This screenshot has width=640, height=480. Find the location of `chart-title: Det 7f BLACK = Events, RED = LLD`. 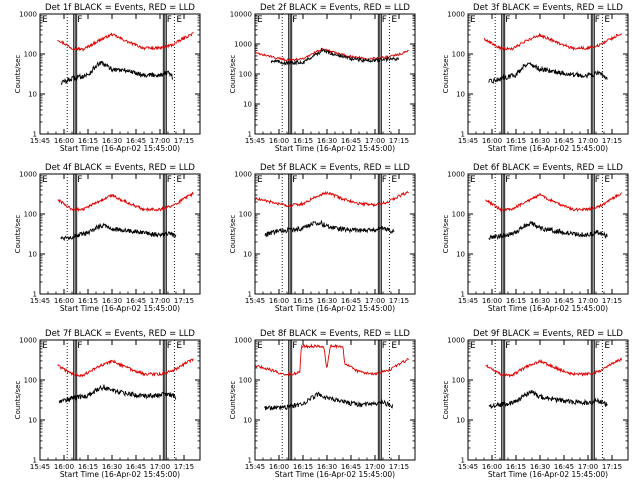

chart-title: Det 7f BLACK = Events, RED = LLD is located at coordinates (120, 334).